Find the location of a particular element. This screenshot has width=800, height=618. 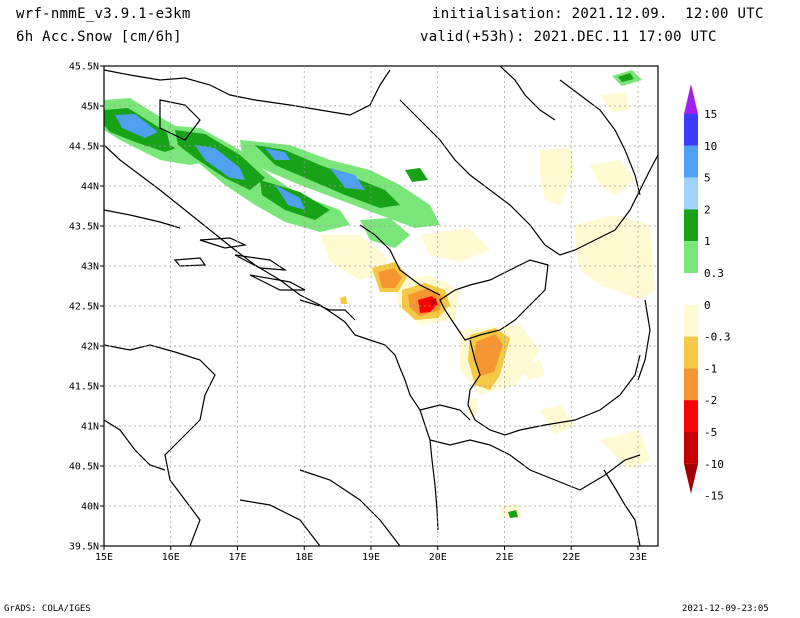

colorbar-label: -5 is located at coordinates (710, 432).